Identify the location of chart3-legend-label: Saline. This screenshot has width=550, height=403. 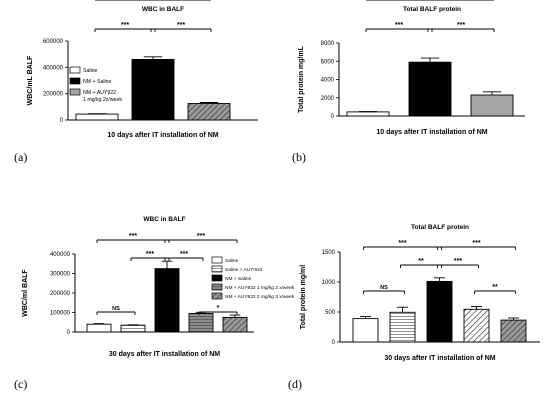
(232, 261).